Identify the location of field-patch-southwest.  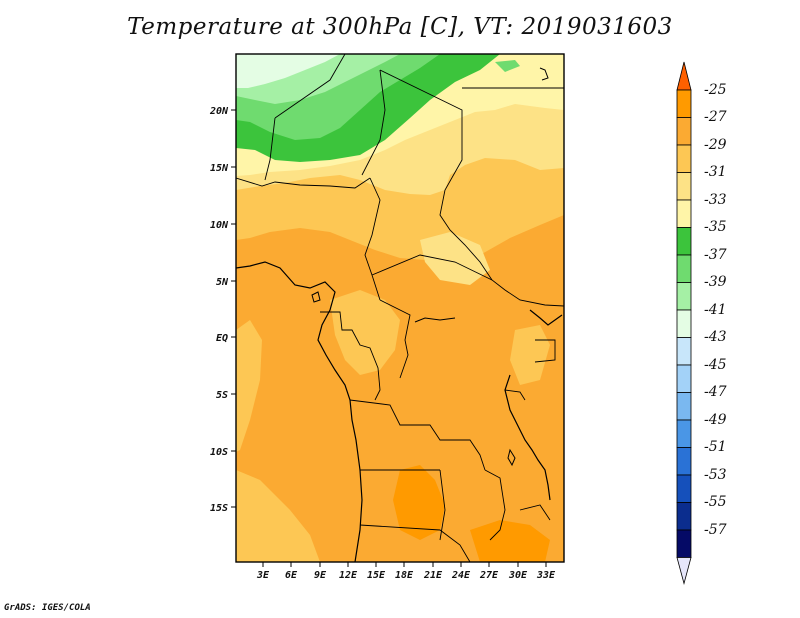
(278, 516).